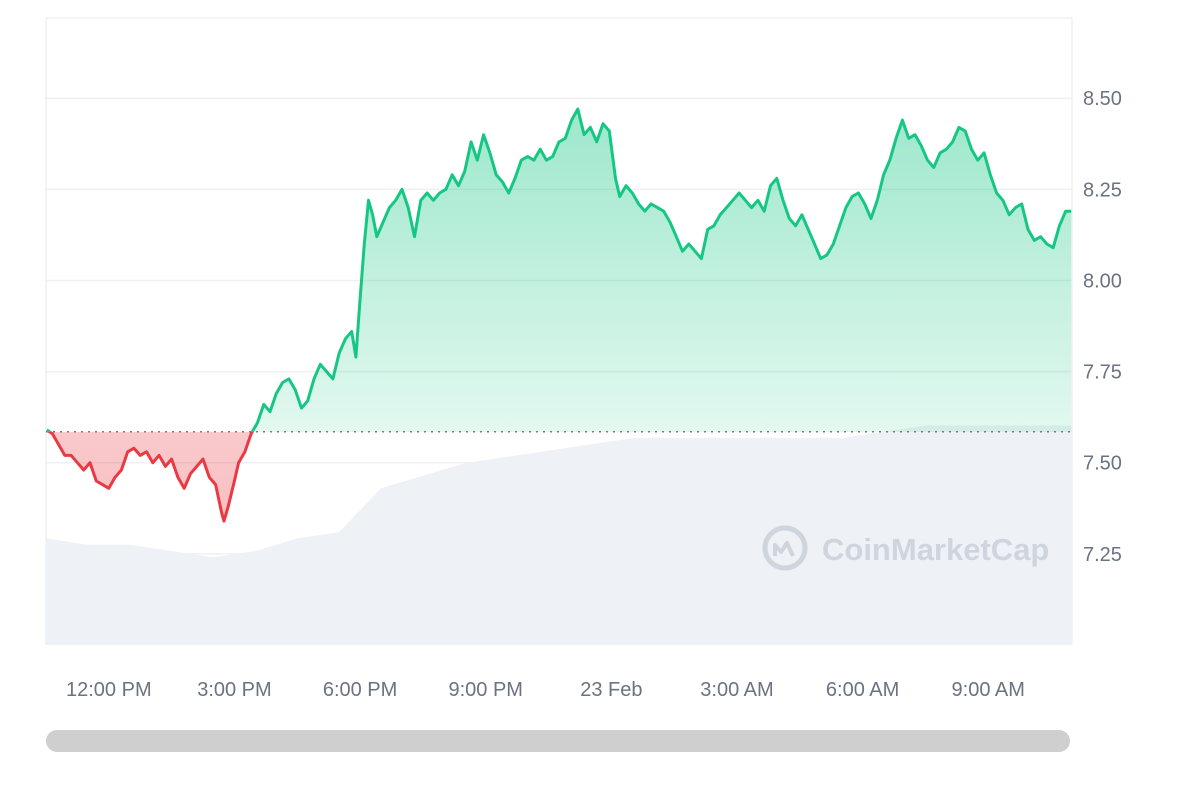  What do you see at coordinates (1102, 190) in the screenshot?
I see `y-tick-label: 8.25` at bounding box center [1102, 190].